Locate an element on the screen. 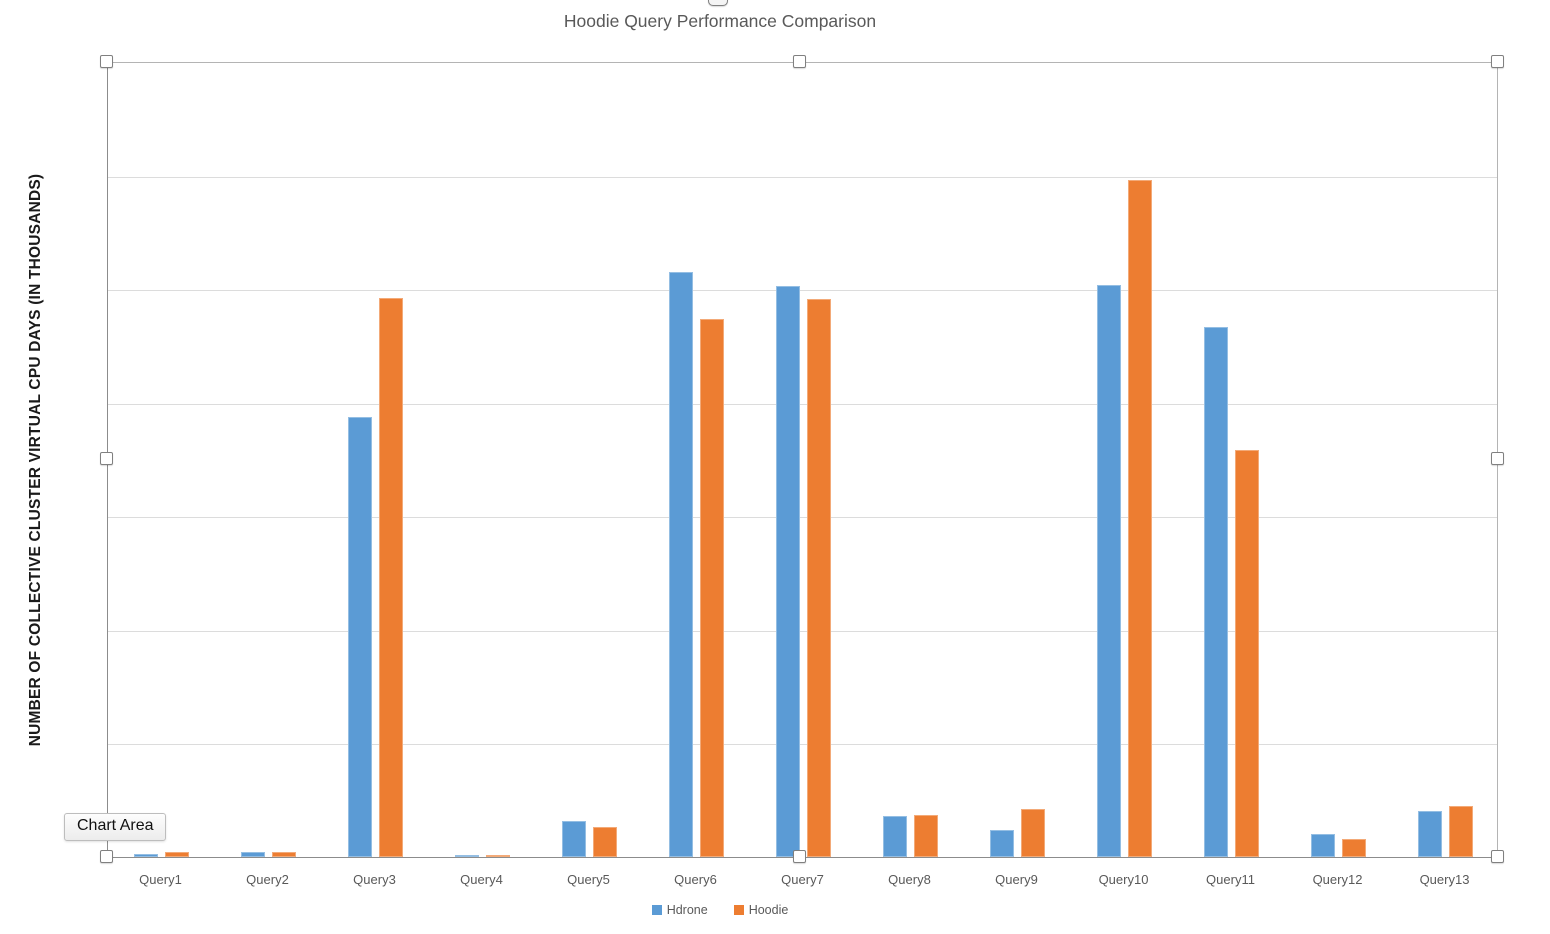  bar-hdrone-query12 is located at coordinates (1323, 845).